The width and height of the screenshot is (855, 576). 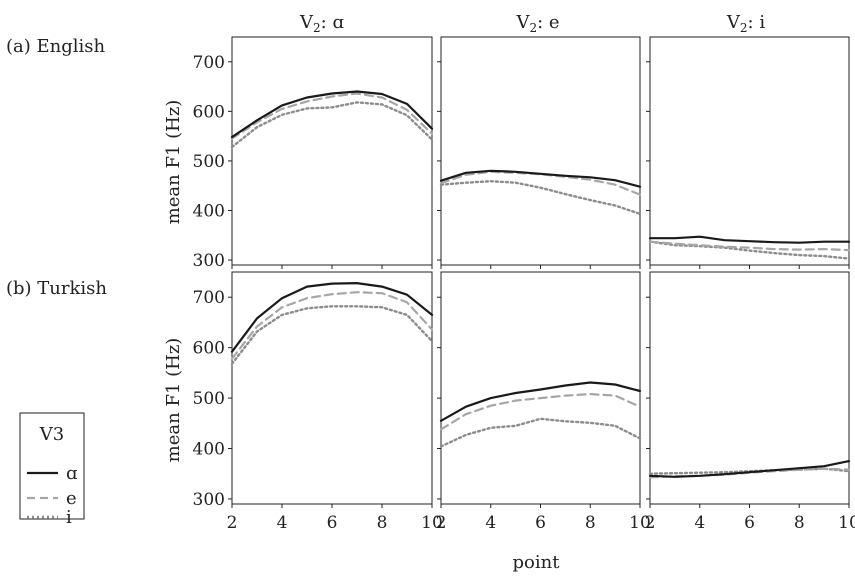 I want to click on legend-label-i: i, so click(x=69, y=517).